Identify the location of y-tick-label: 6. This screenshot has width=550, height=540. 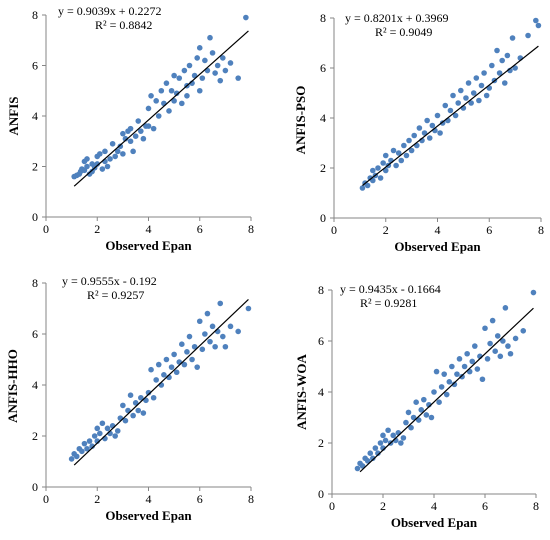
(35, 334).